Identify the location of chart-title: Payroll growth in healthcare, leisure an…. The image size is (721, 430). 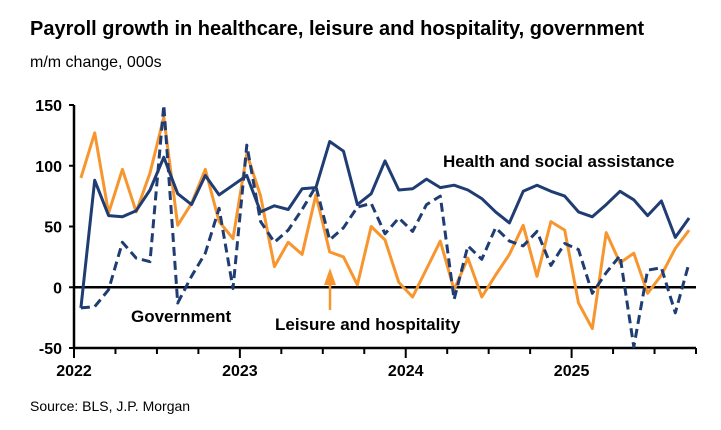
(337, 29).